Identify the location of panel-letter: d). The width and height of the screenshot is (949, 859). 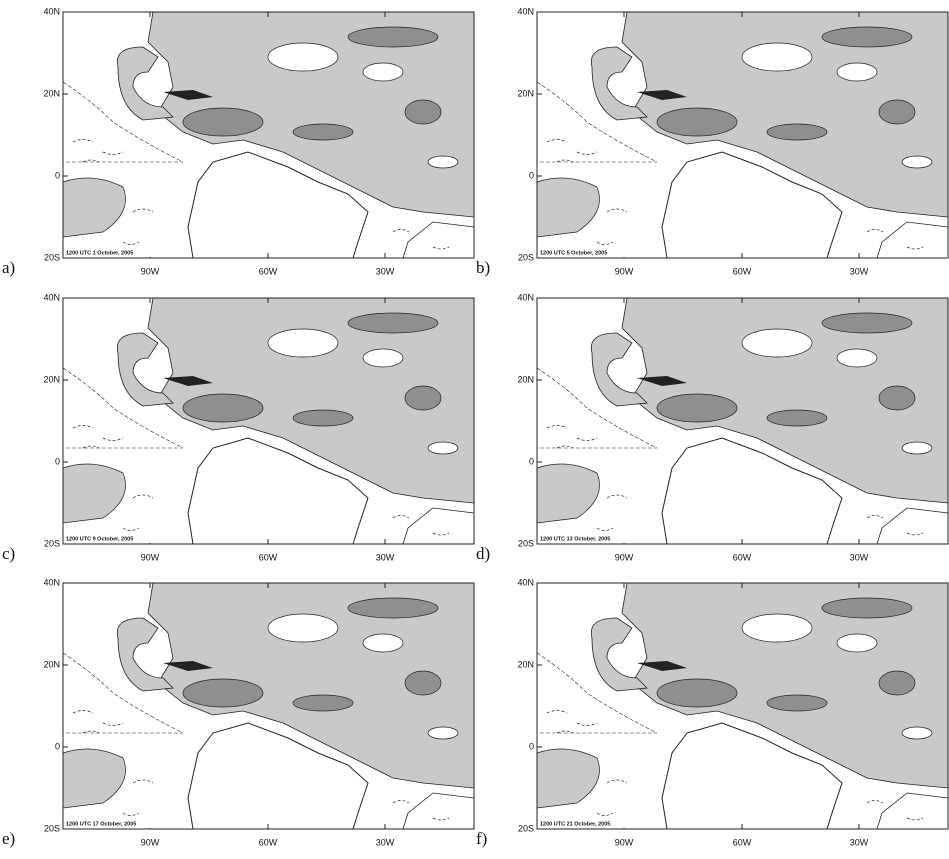
(483, 553).